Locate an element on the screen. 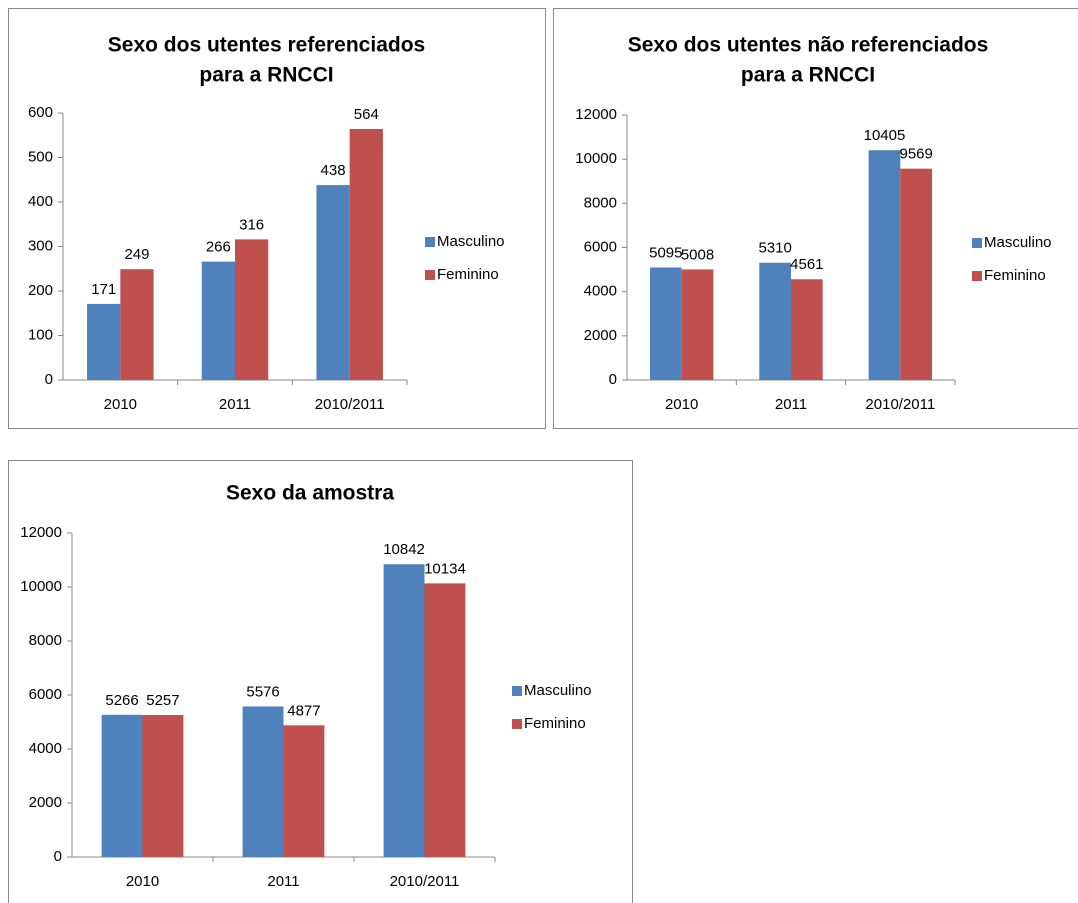 The height and width of the screenshot is (903, 1078). data-label: 316 is located at coordinates (251, 224).